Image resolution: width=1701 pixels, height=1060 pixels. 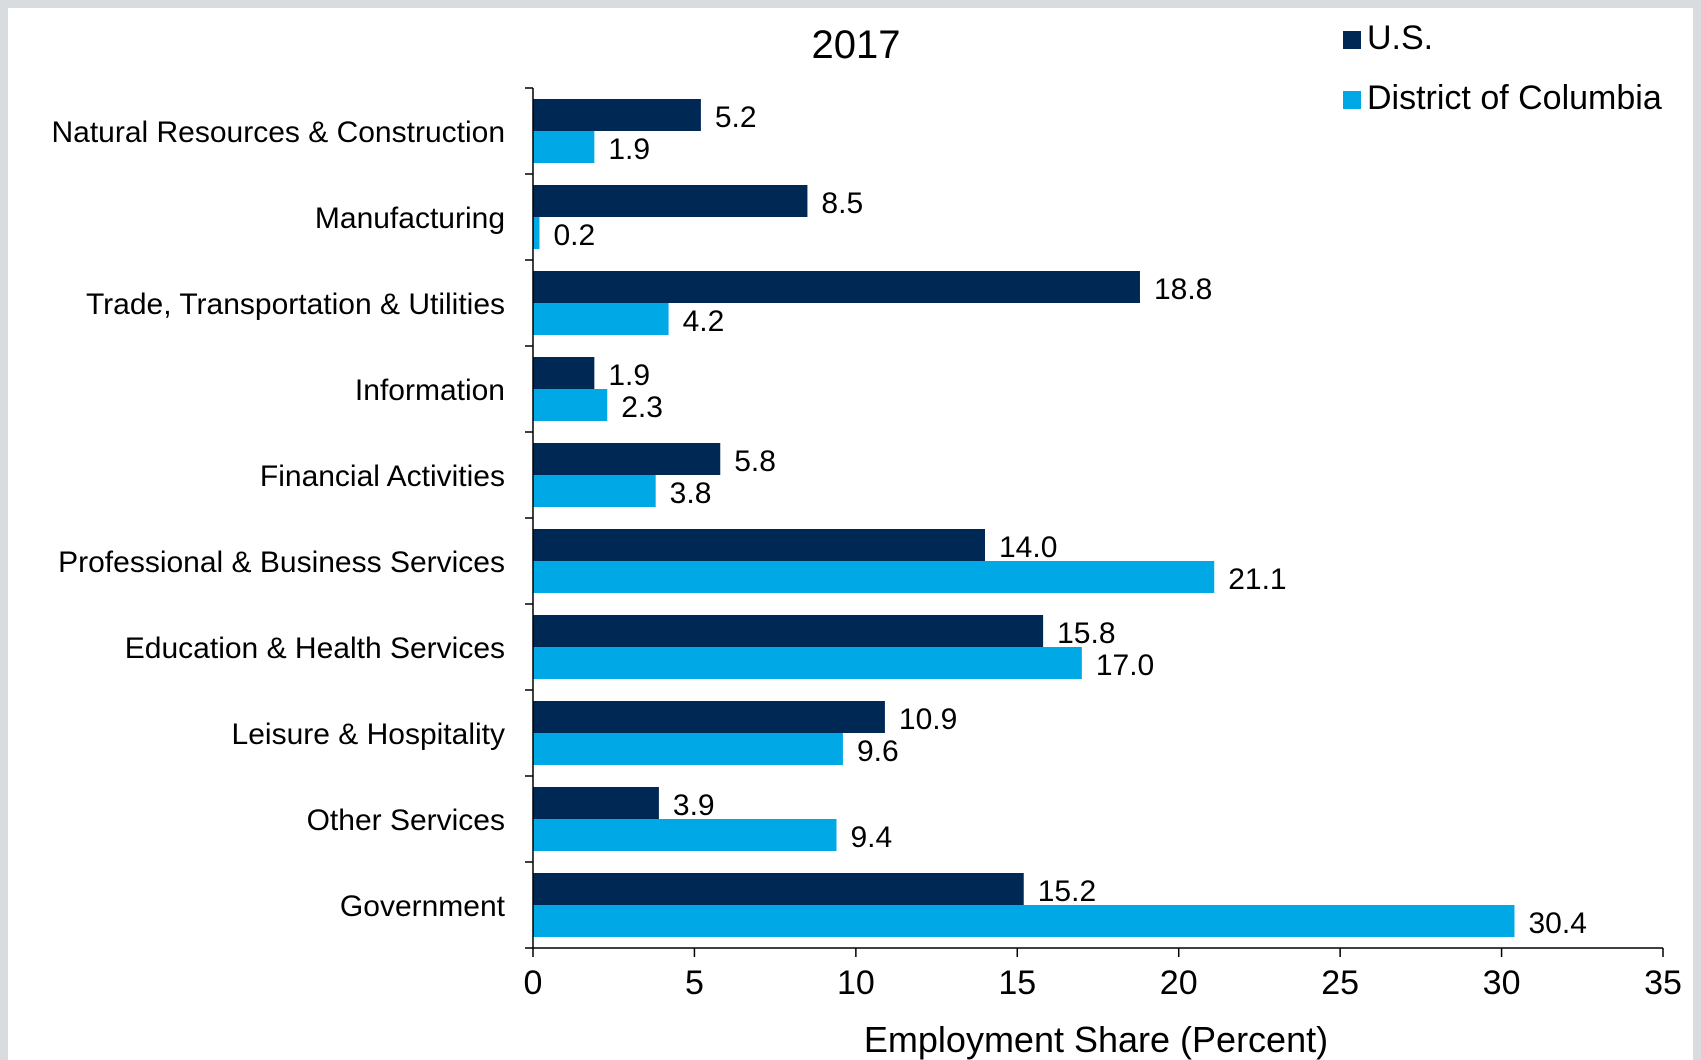 I want to click on data-label-dc: 21.1, so click(x=1257, y=579).